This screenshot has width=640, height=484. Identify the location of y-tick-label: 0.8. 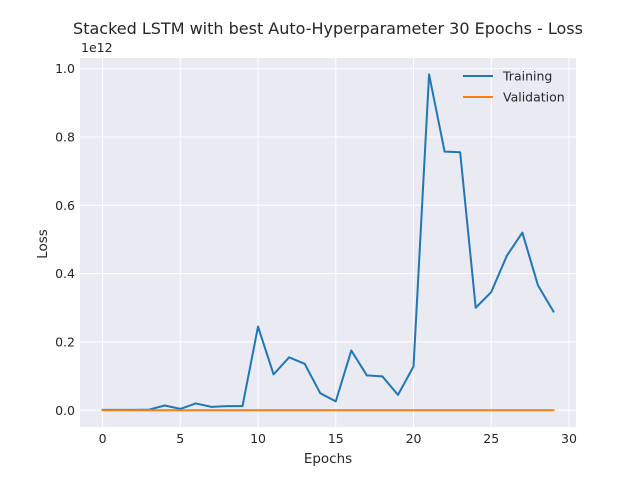
(65, 136).